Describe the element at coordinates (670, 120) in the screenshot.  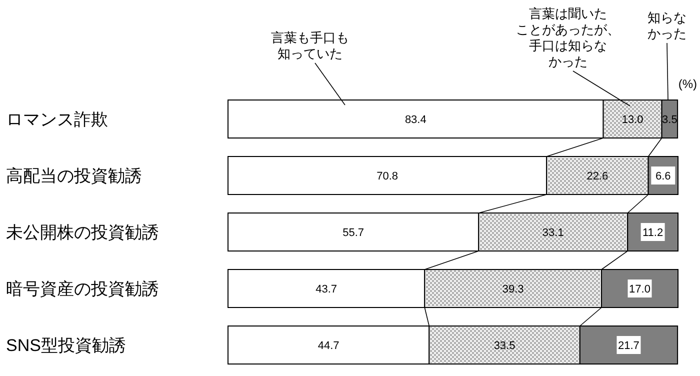
I see `data-label: 3.5` at that location.